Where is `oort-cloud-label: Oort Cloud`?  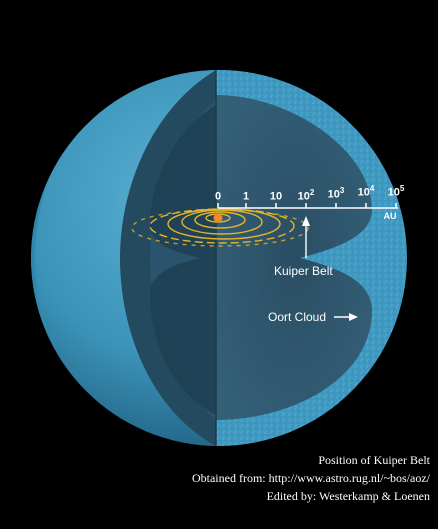
oort-cloud-label: Oort Cloud is located at coordinates (297, 317).